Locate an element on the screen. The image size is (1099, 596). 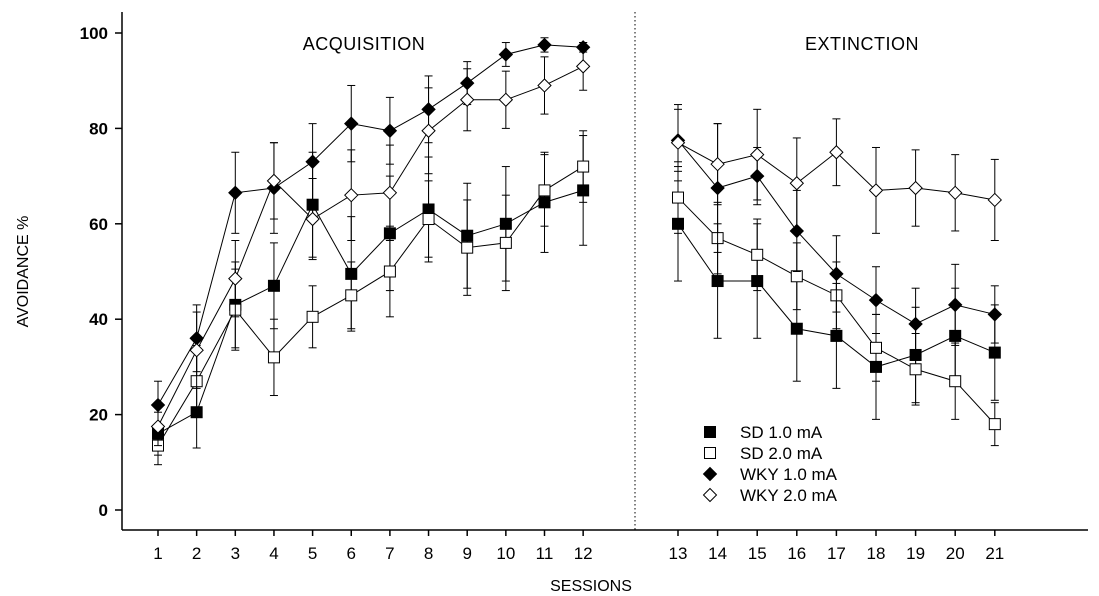
legend-item-sd-2-0-ma: SD 2.0 mA is located at coordinates (763, 453).